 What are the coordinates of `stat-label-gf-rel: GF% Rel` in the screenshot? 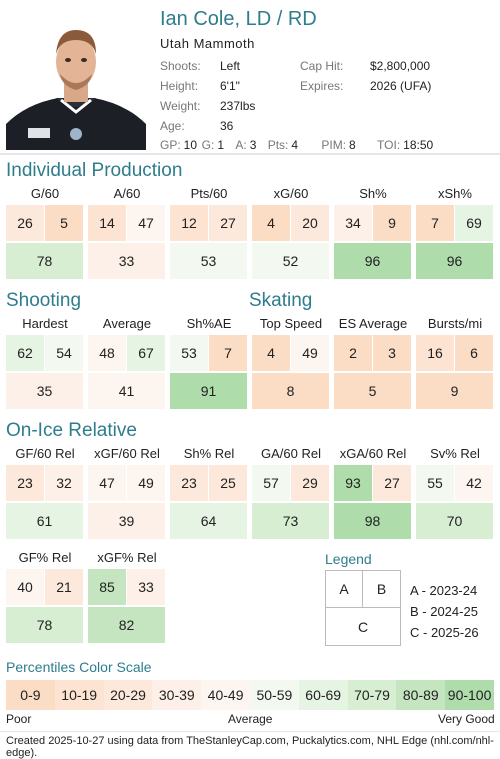 It's located at (45, 557).